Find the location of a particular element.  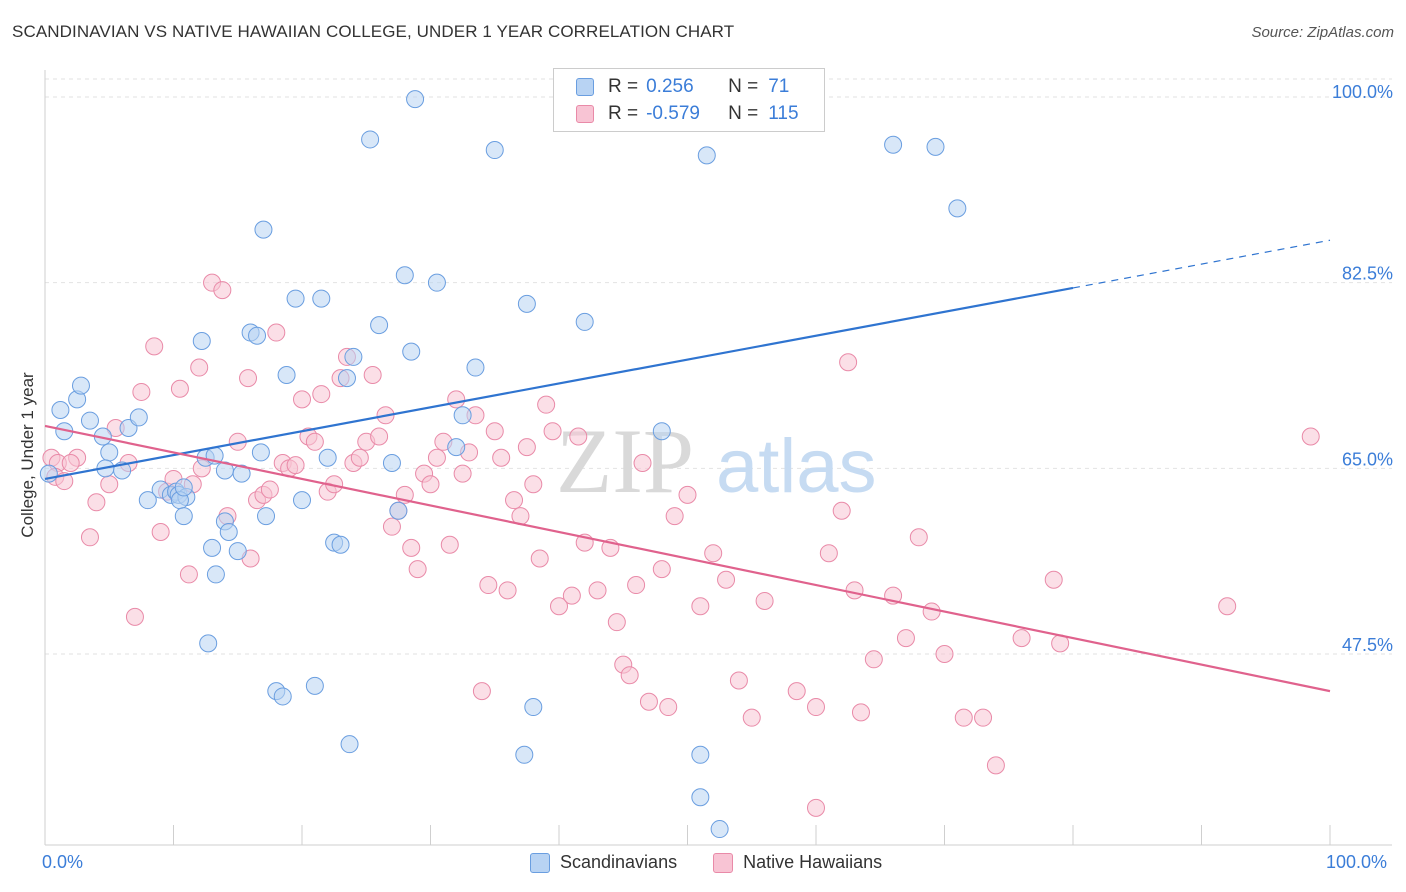

legend-n-value-blue: 71 is located at coordinates (779, 86).